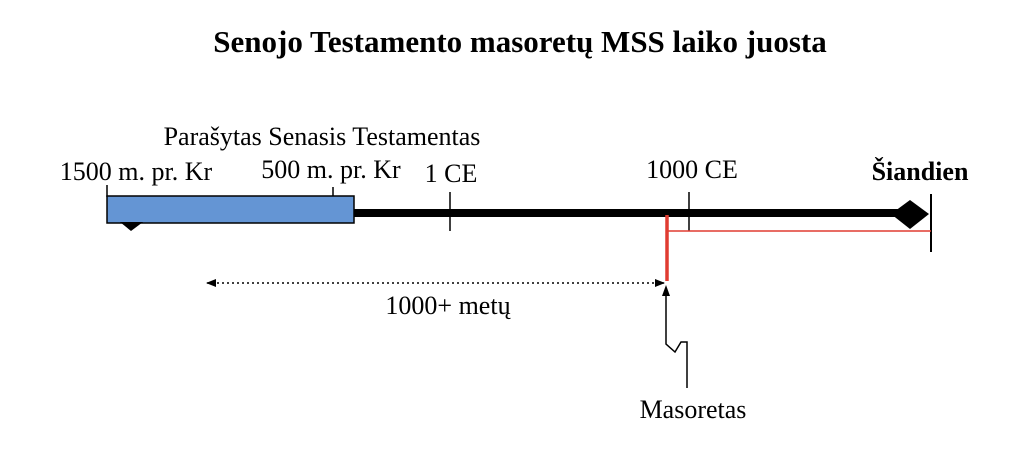  Describe the element at coordinates (666, 290) in the screenshot. I see `masoretes-arrowhead-icon` at that location.